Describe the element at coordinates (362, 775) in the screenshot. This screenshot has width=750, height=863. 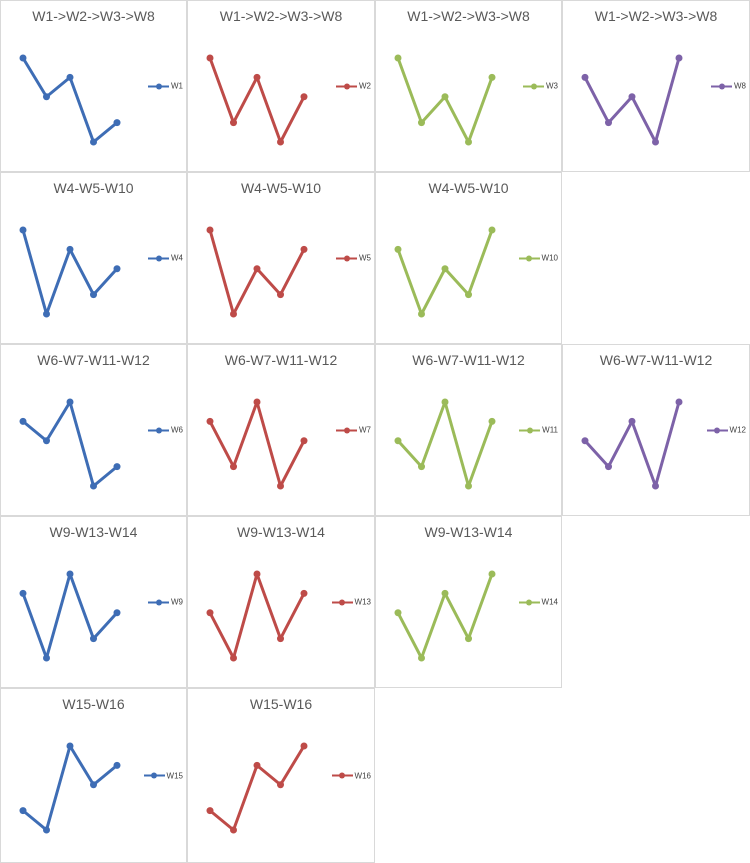
I see `legend-series-label: W16` at that location.